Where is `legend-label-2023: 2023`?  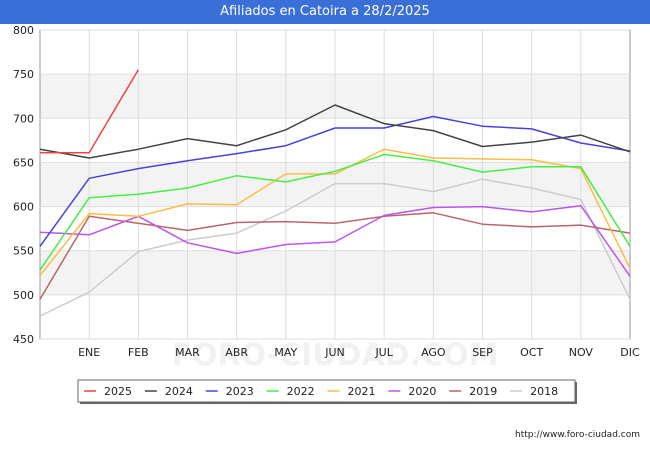 legend-label-2023: 2023 is located at coordinates (240, 391).